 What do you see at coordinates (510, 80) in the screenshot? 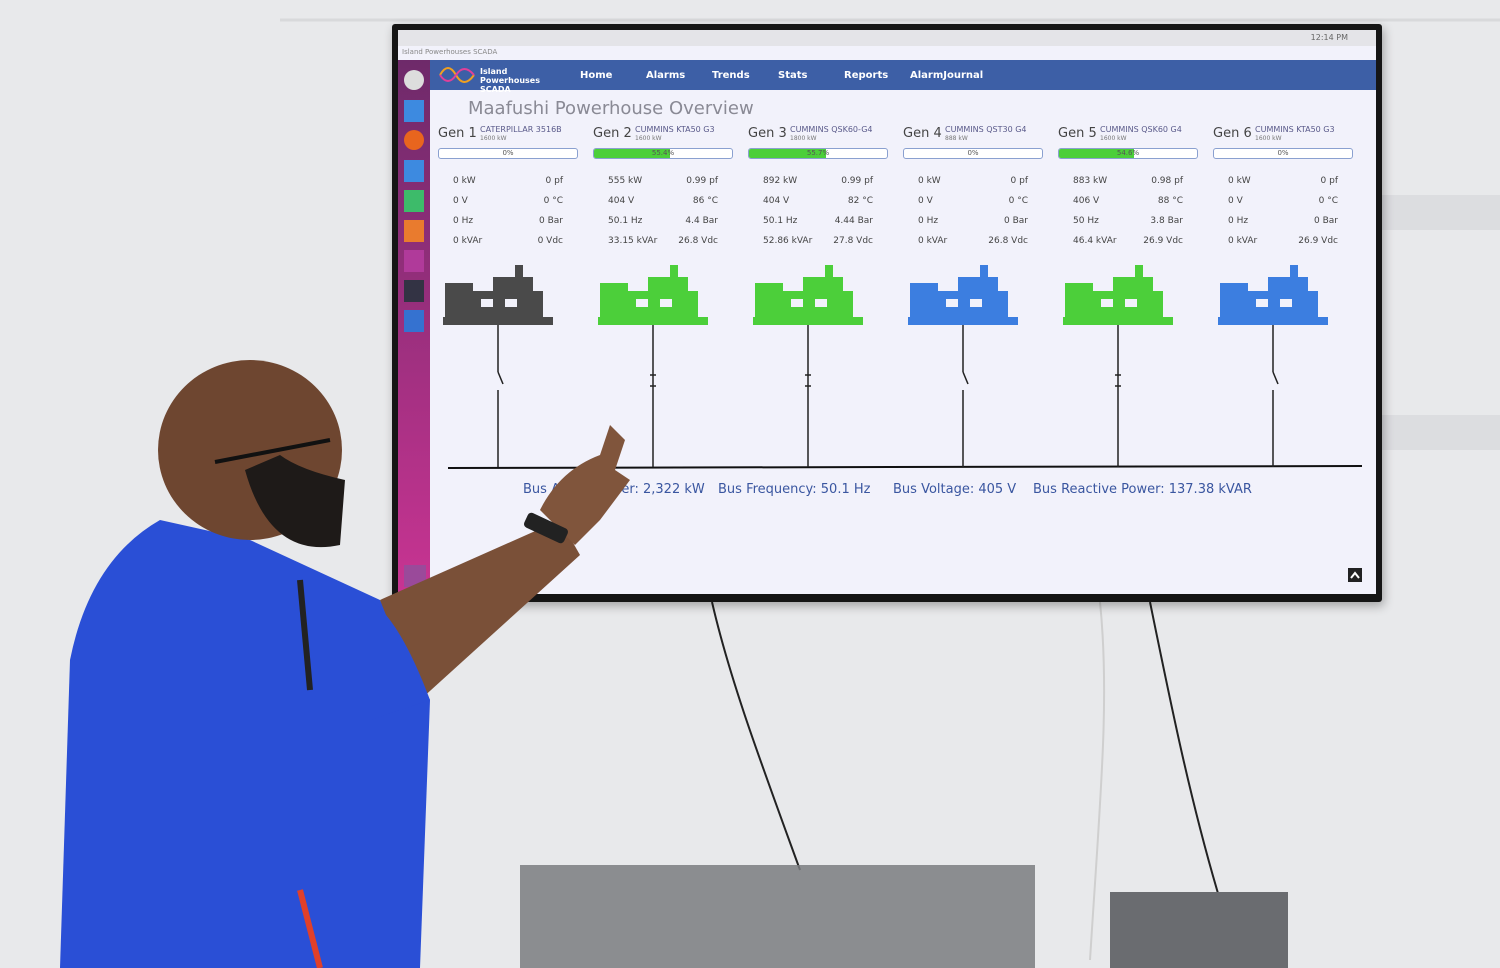
I see `brand: Island Powerhouses SCADA` at bounding box center [510, 80].